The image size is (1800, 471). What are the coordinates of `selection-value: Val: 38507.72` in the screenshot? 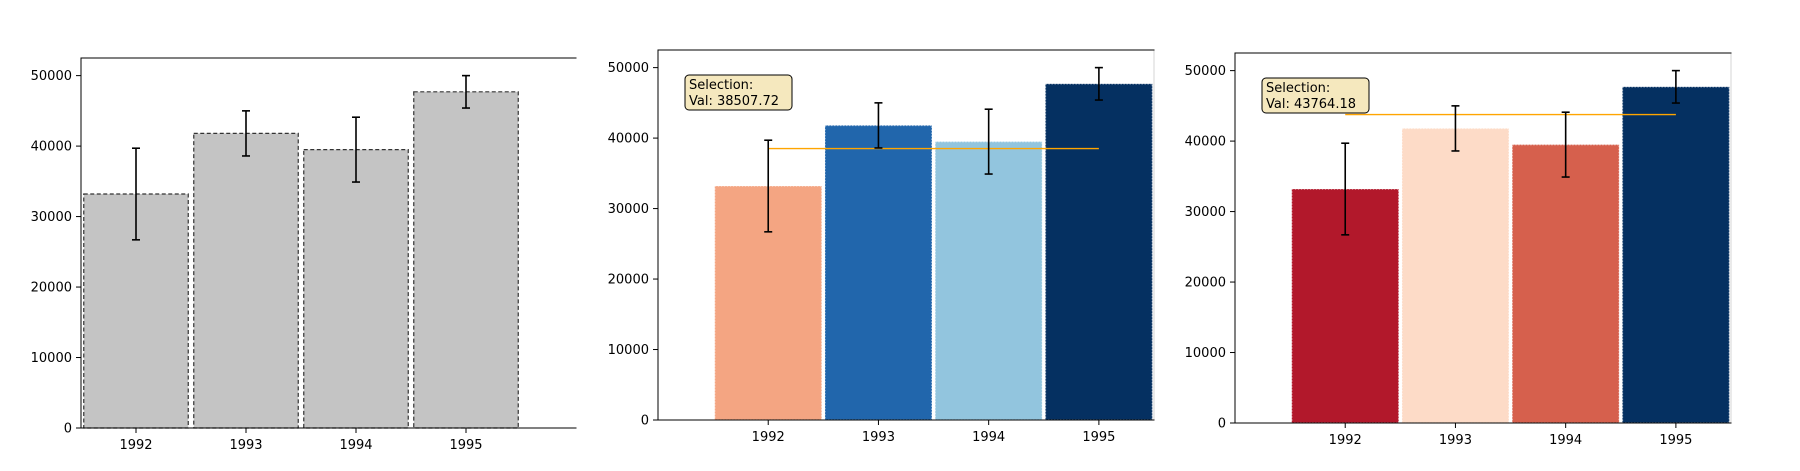 It's located at (734, 101).